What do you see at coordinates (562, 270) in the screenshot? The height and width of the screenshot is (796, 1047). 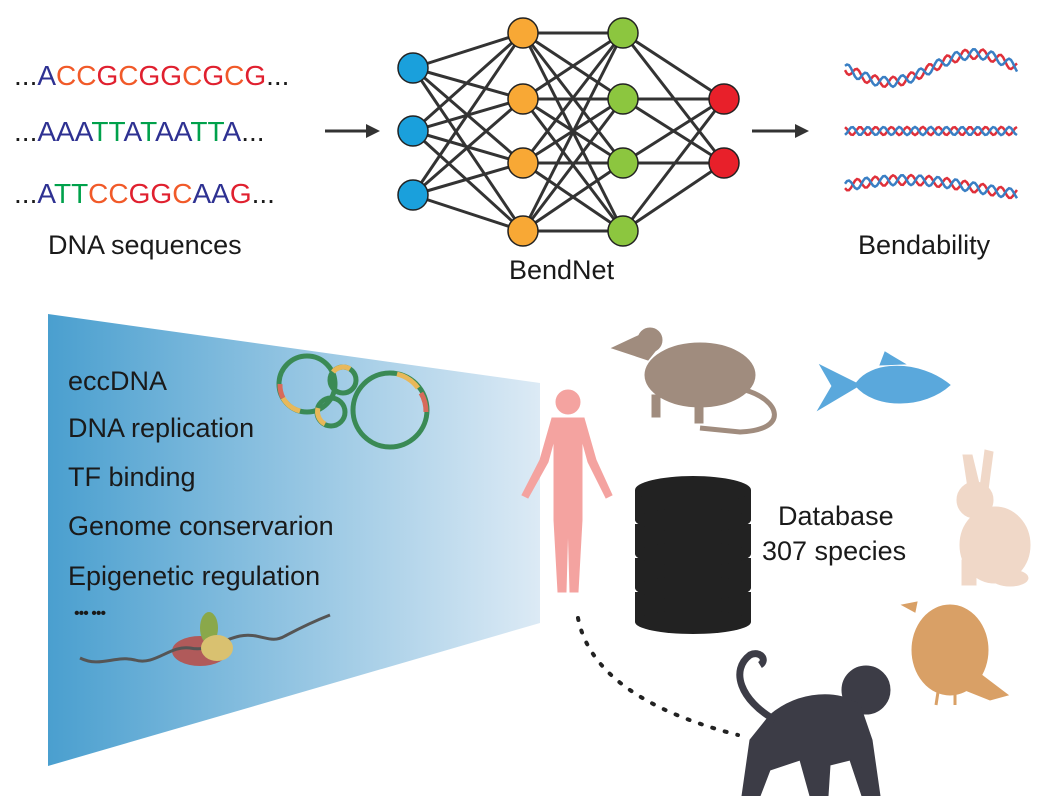 I see `bendnet-label: BendNet` at bounding box center [562, 270].